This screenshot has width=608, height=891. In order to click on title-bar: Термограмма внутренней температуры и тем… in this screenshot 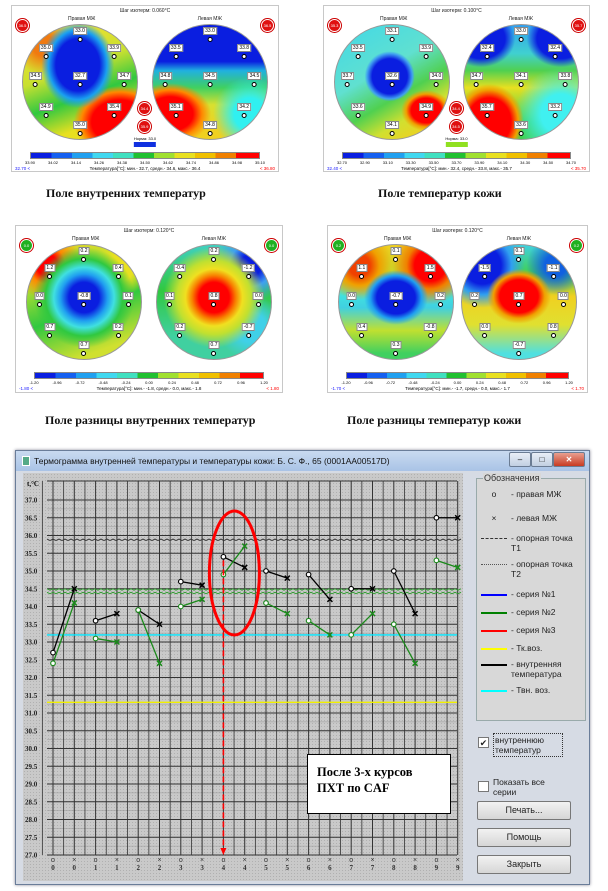, I will do `click(302, 461)`.